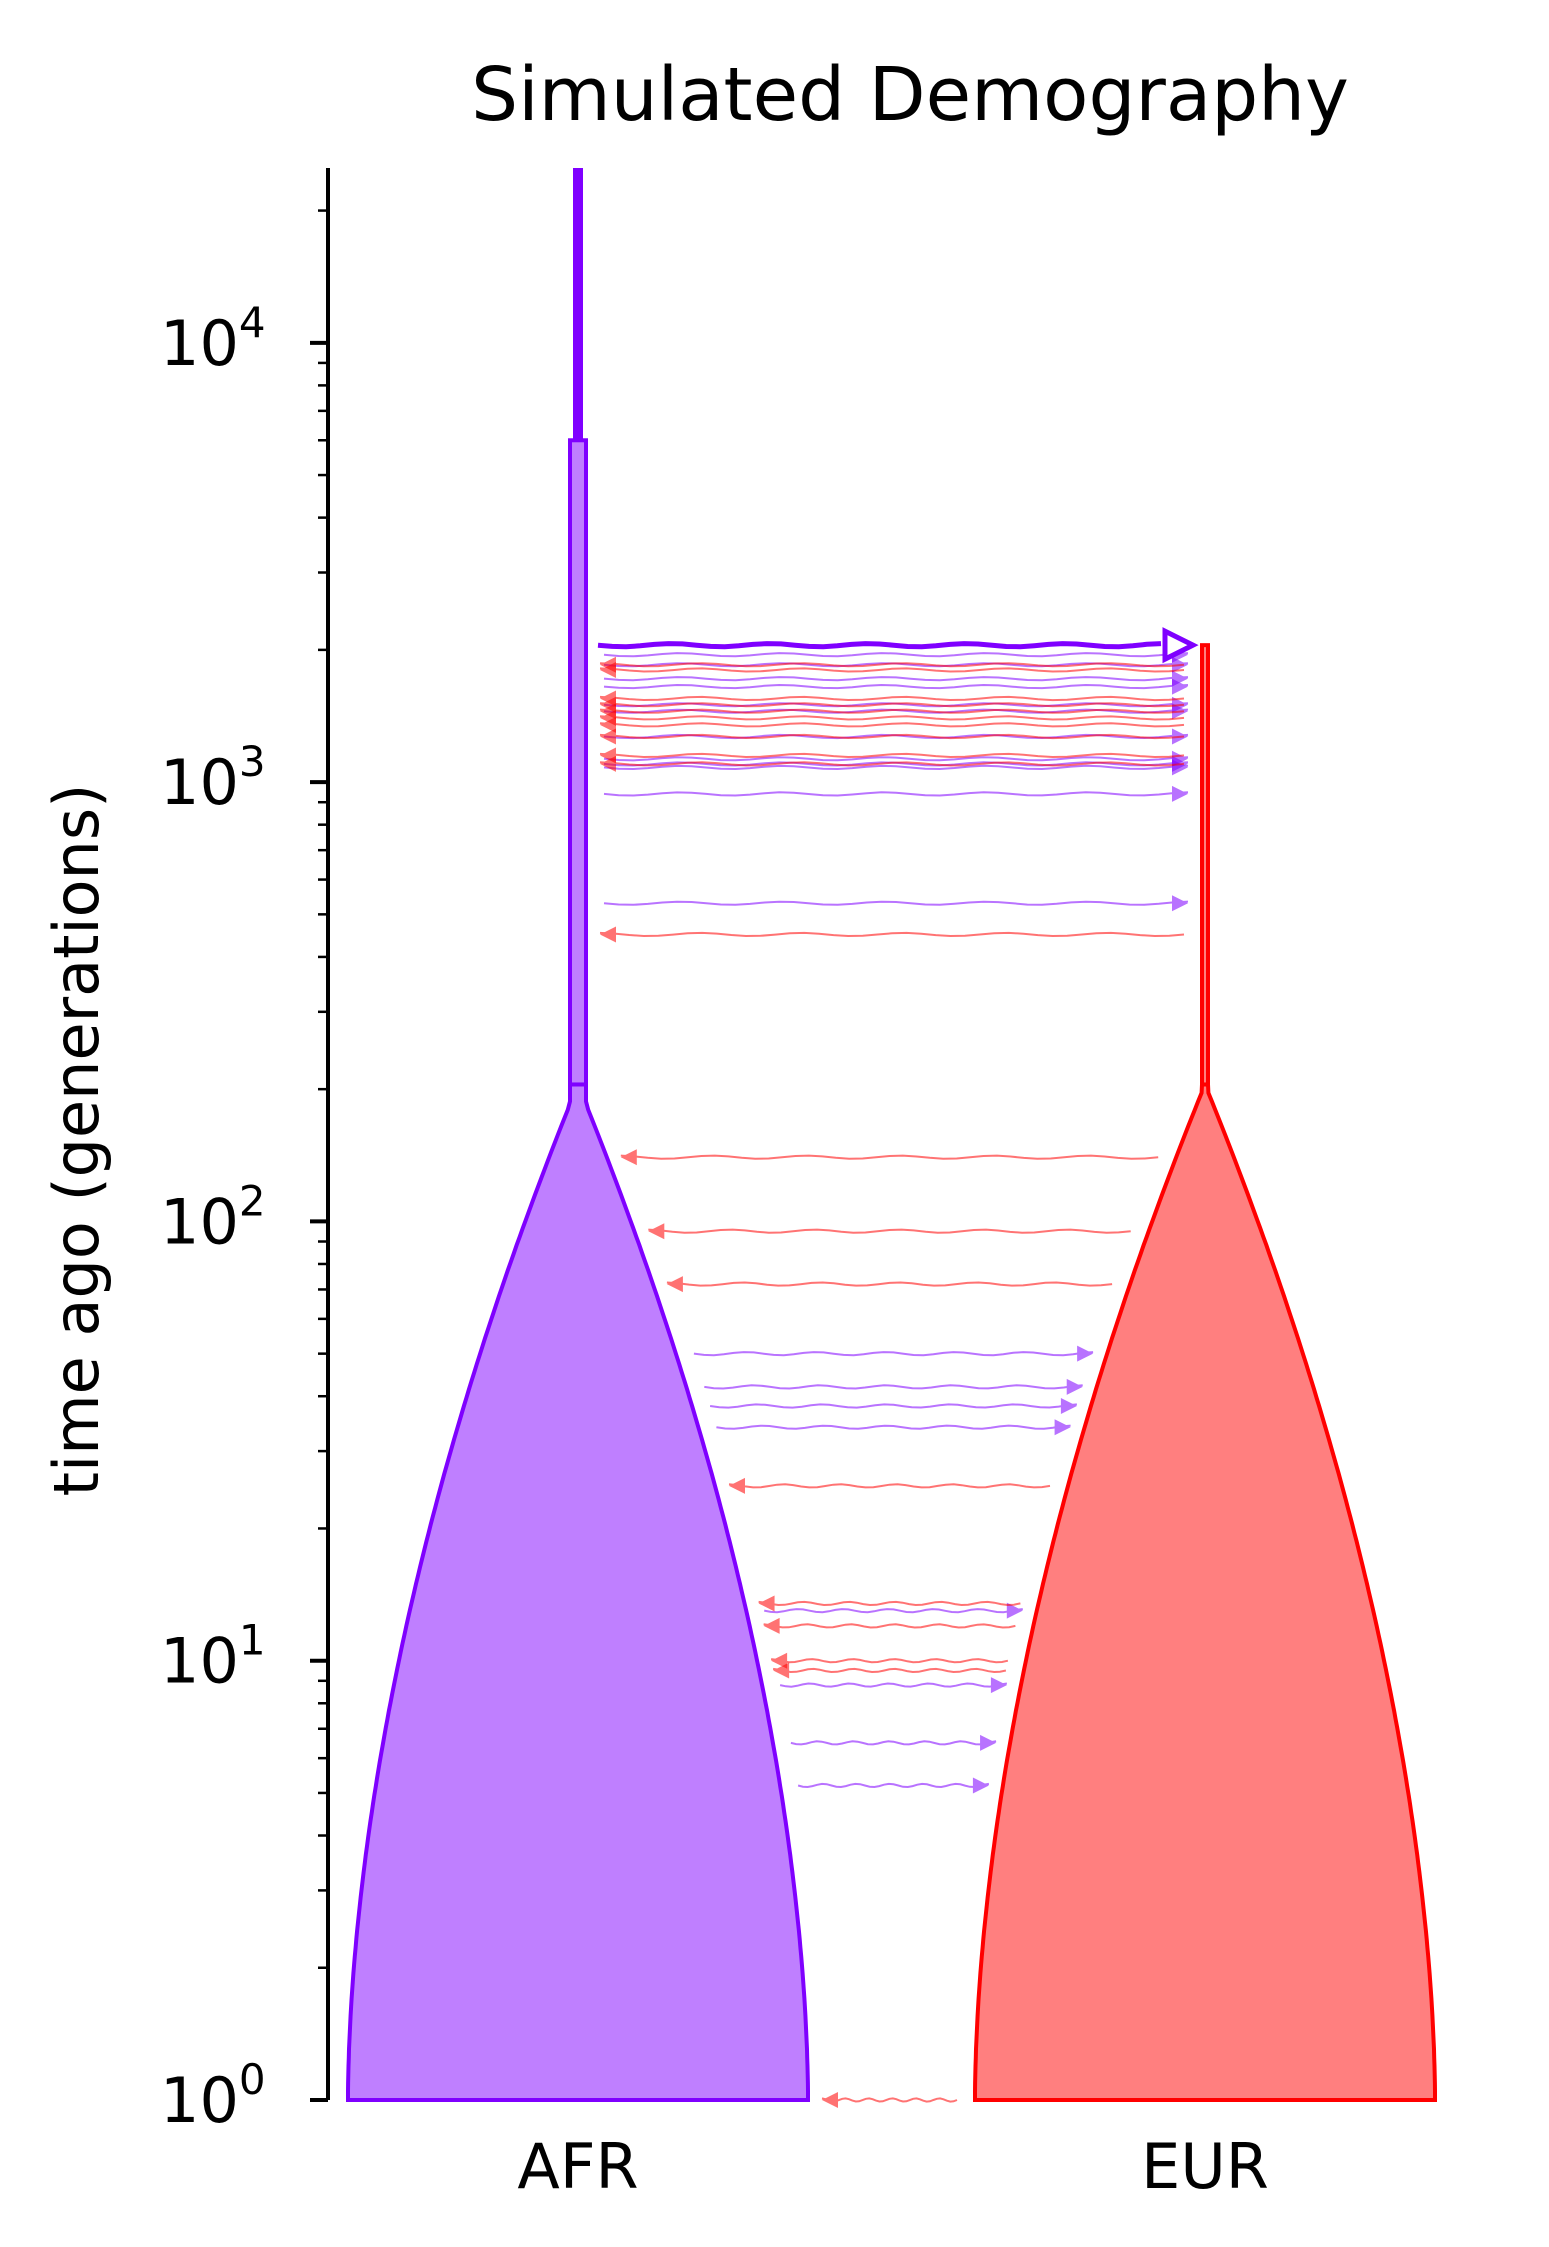 Image resolution: width=1549 pixels, height=2247 pixels. What do you see at coordinates (910, 95) in the screenshot?
I see `chart-title: Simulated Demography` at bounding box center [910, 95].